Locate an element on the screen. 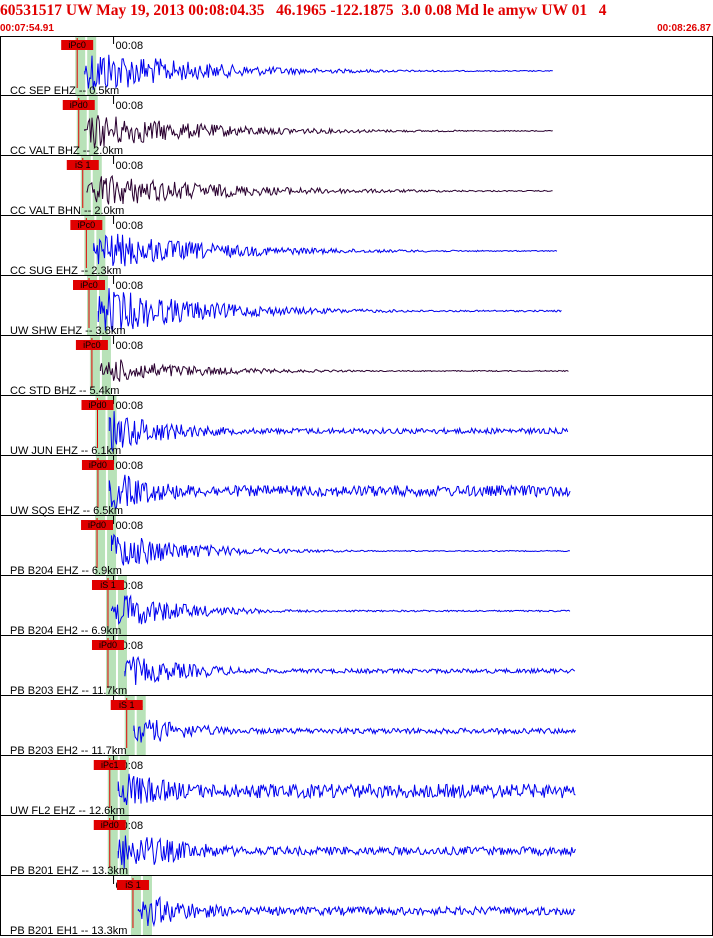 This screenshot has width=713, height=938. channel-label: CC VALT BHZ -- 2.0km is located at coordinates (66, 151).